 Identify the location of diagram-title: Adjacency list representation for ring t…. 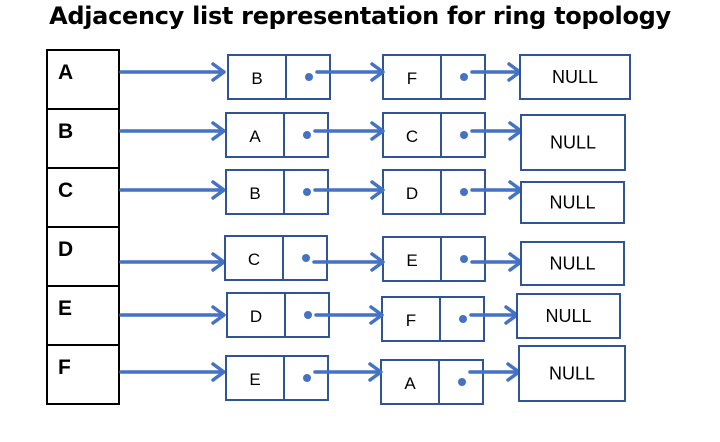
(360, 16).